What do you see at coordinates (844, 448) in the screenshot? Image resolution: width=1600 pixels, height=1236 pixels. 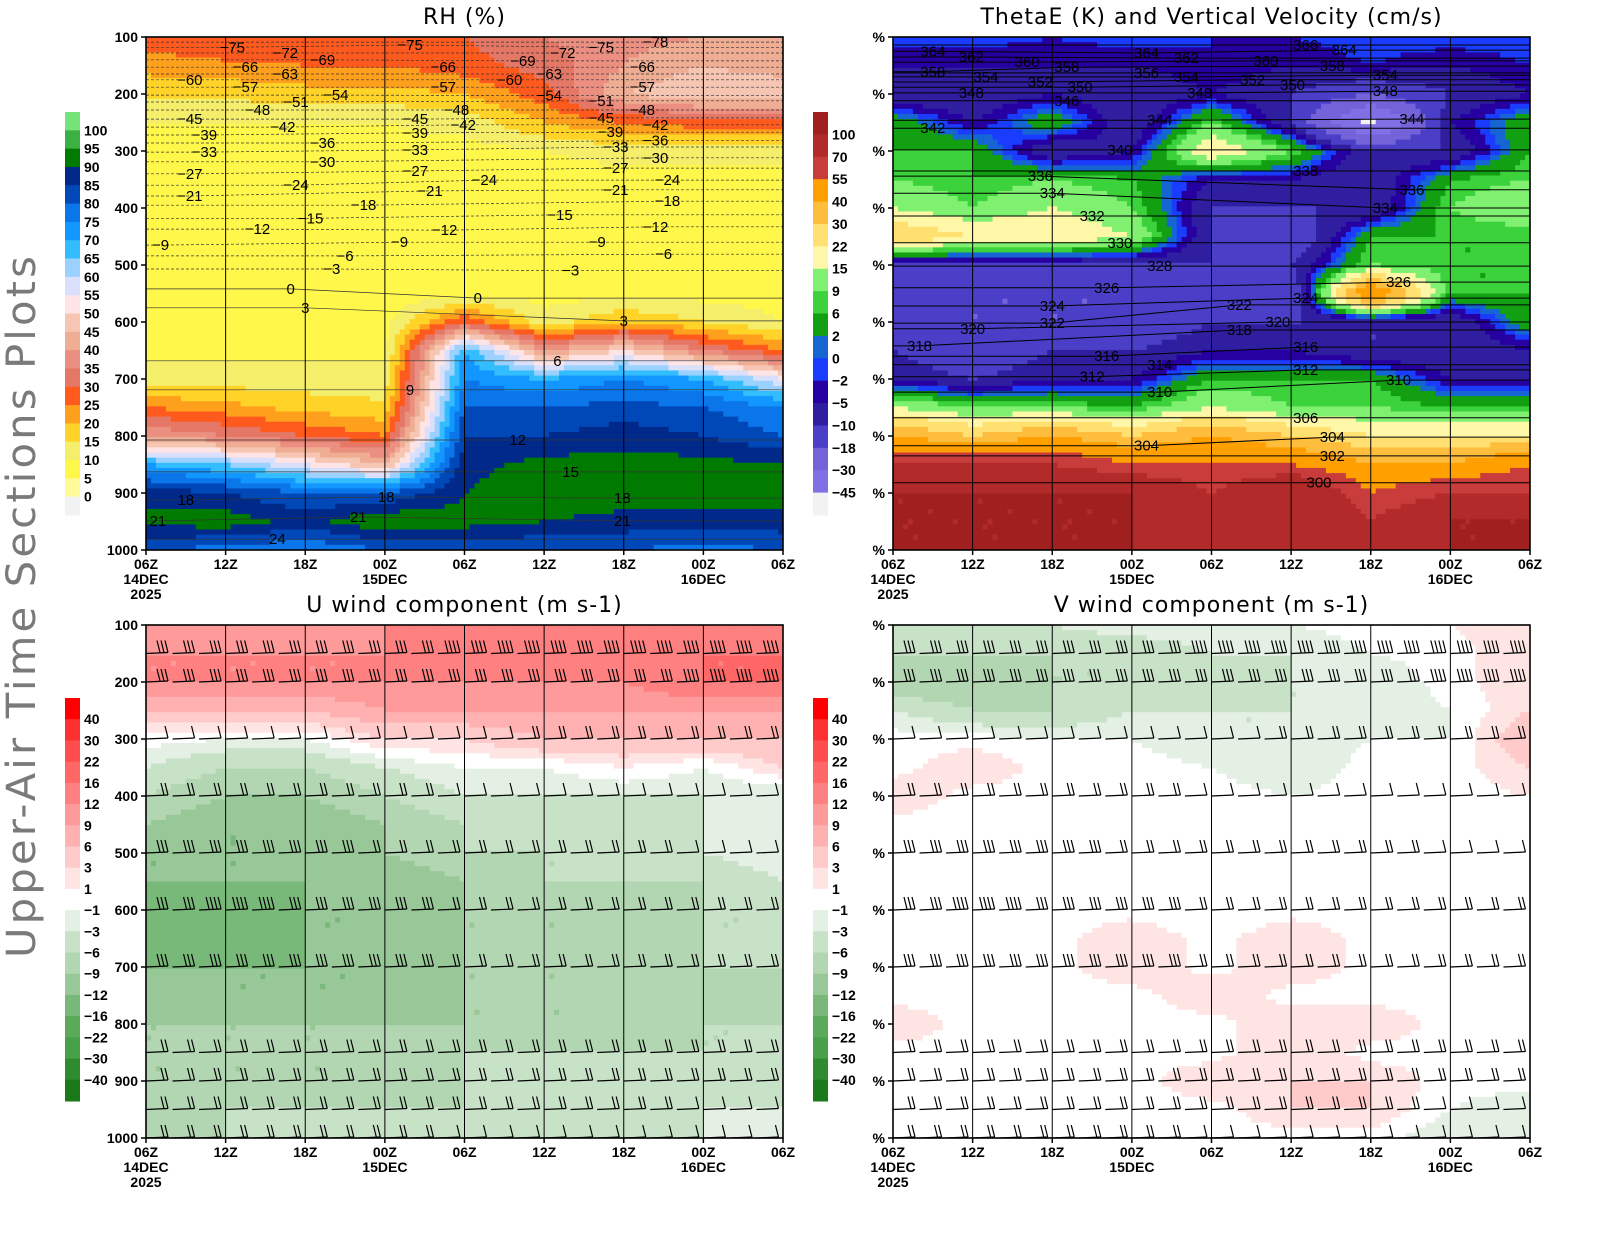 I see `colorbar-label: −18` at bounding box center [844, 448].